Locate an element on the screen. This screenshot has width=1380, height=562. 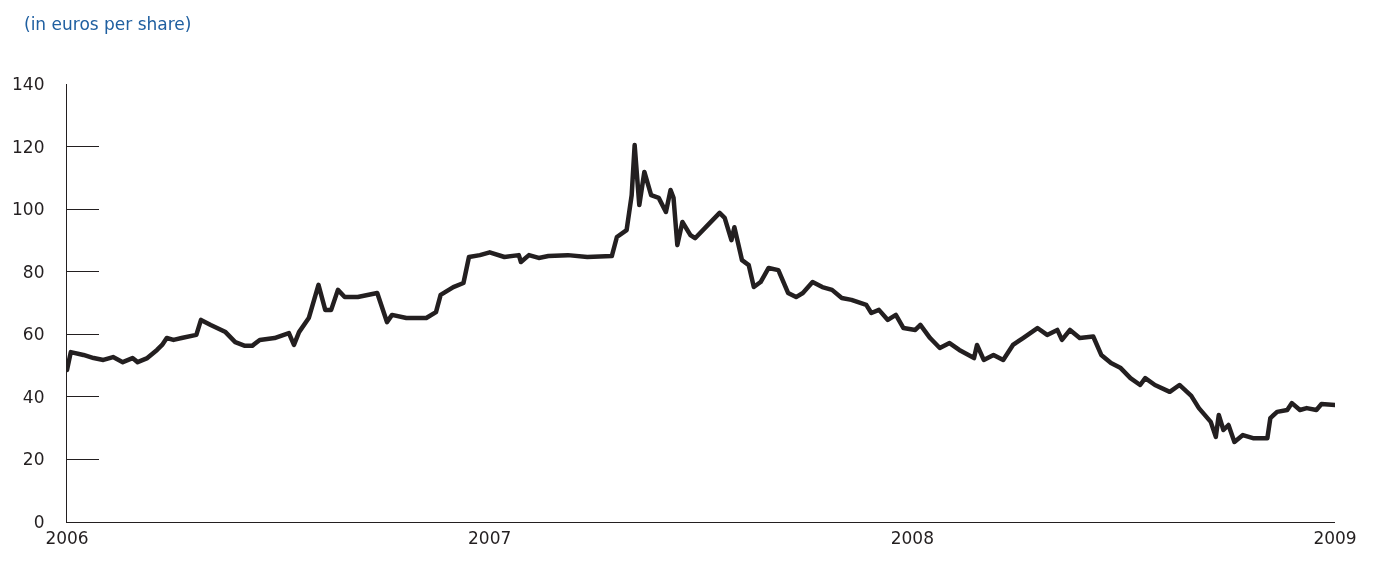
x-tick-label: 2008 is located at coordinates (912, 537).